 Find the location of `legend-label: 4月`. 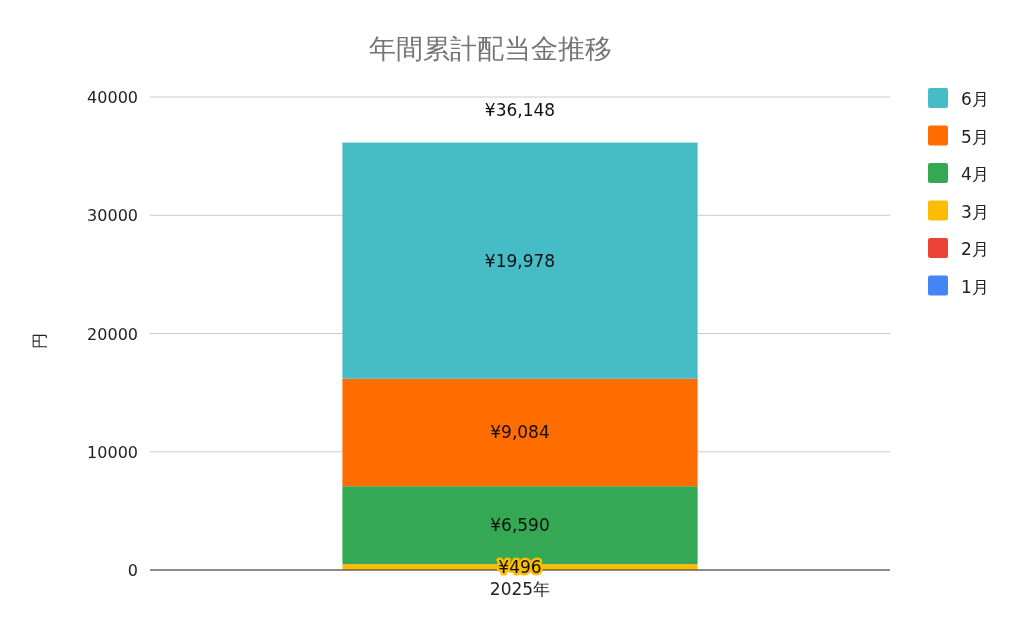

legend-label: 4月 is located at coordinates (975, 174).